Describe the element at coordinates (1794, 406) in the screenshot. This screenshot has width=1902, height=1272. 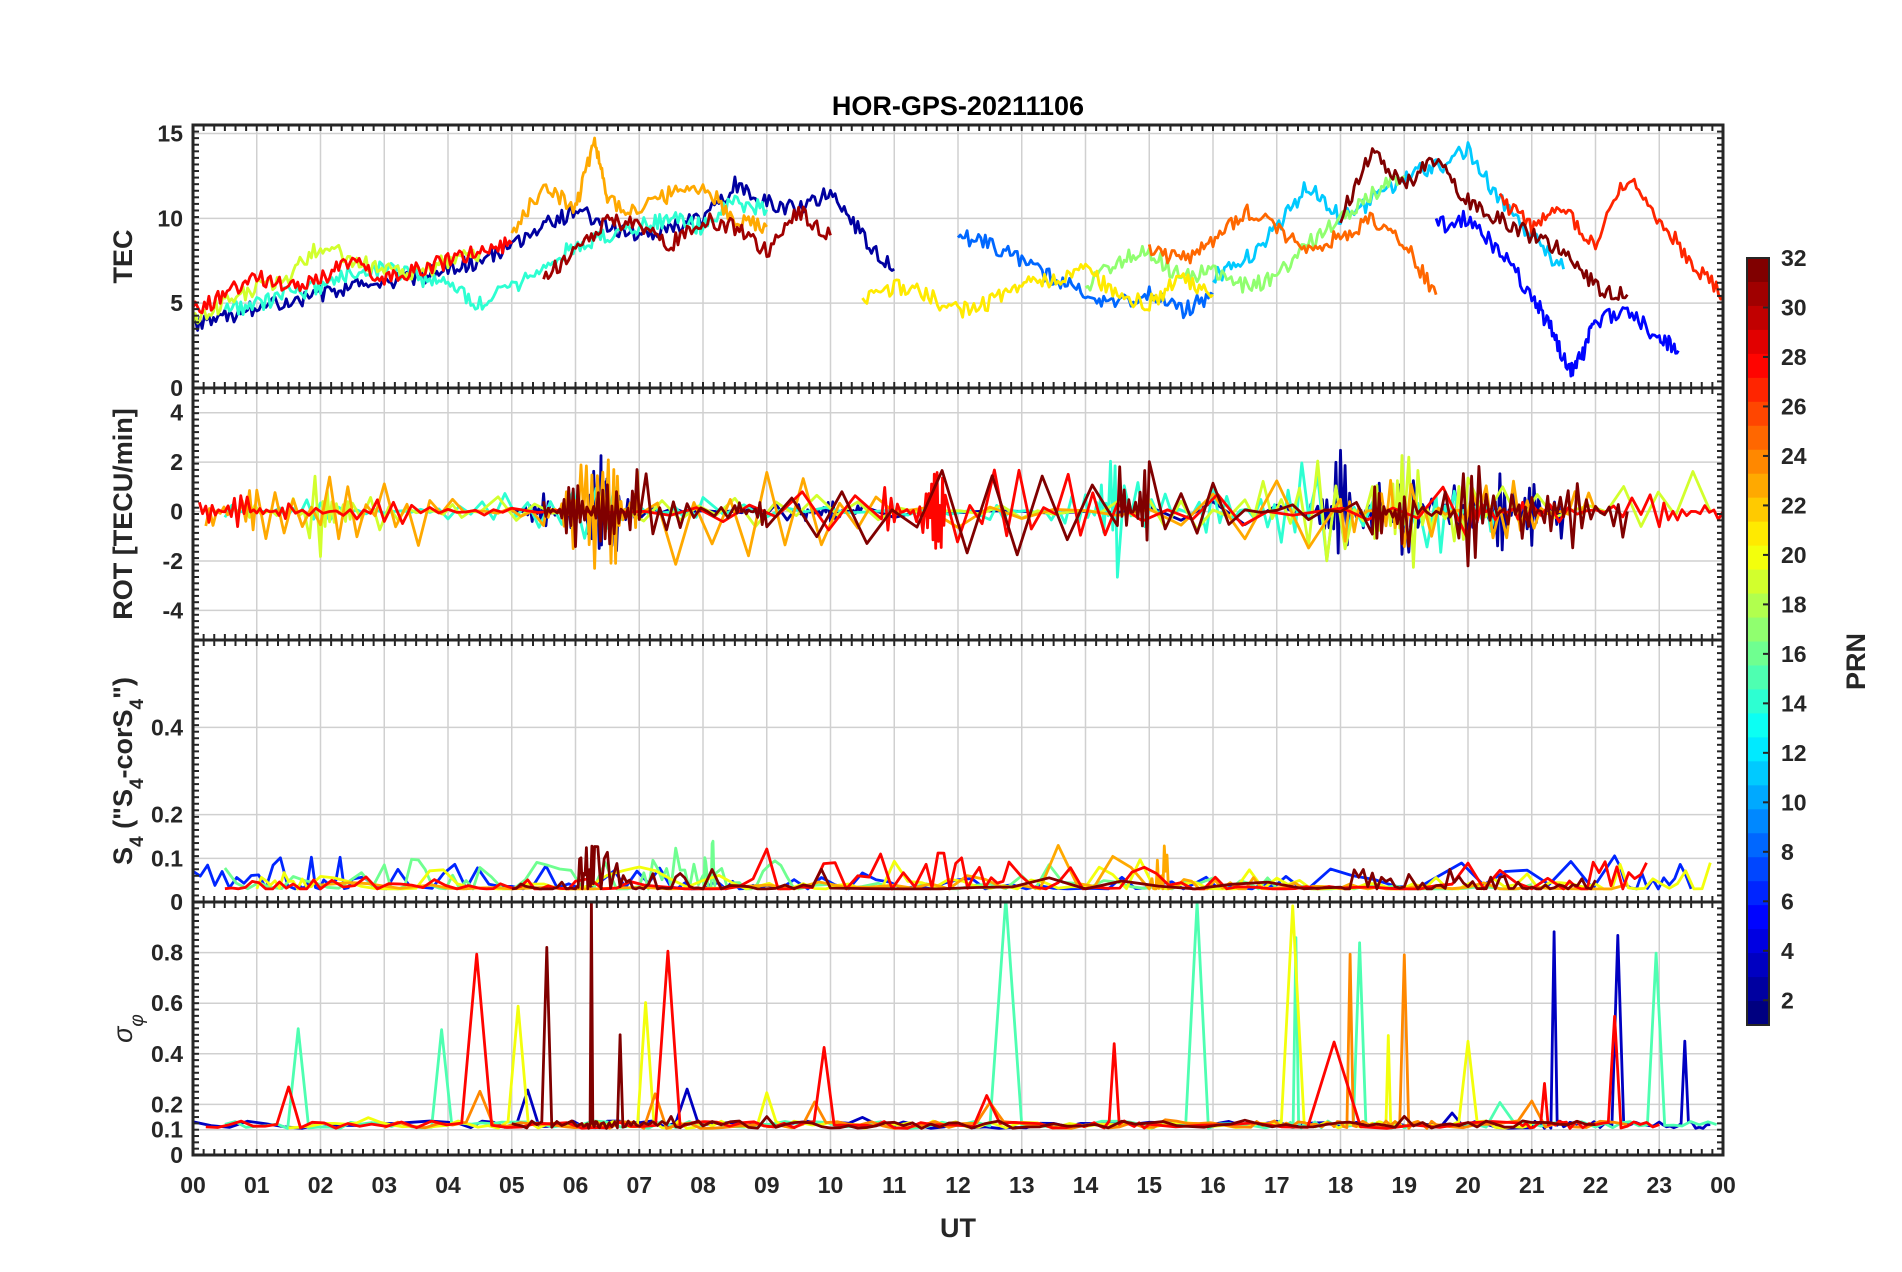
I see `colorbar-tick-label: 26` at that location.